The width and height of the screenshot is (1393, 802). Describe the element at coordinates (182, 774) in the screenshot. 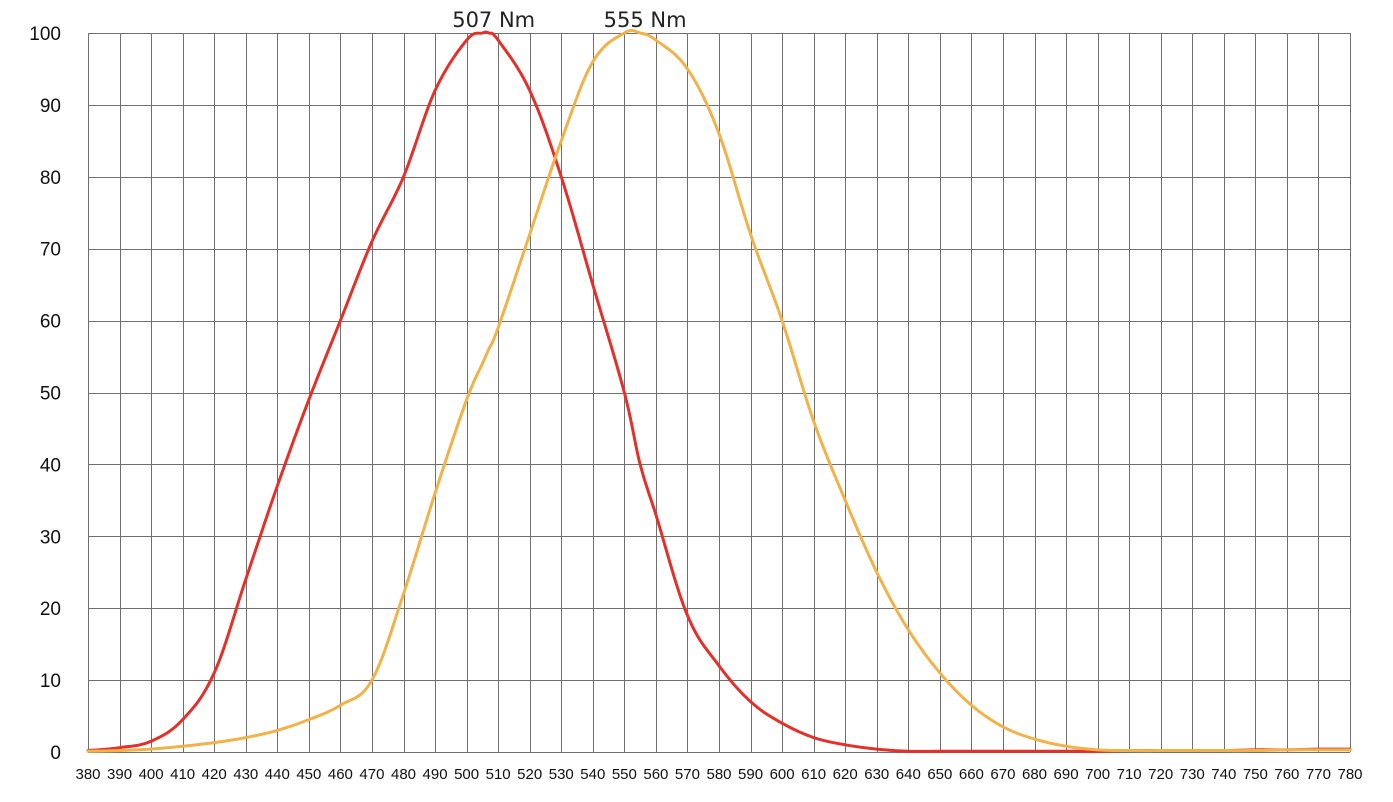

I see `x-tick-label: 410` at that location.